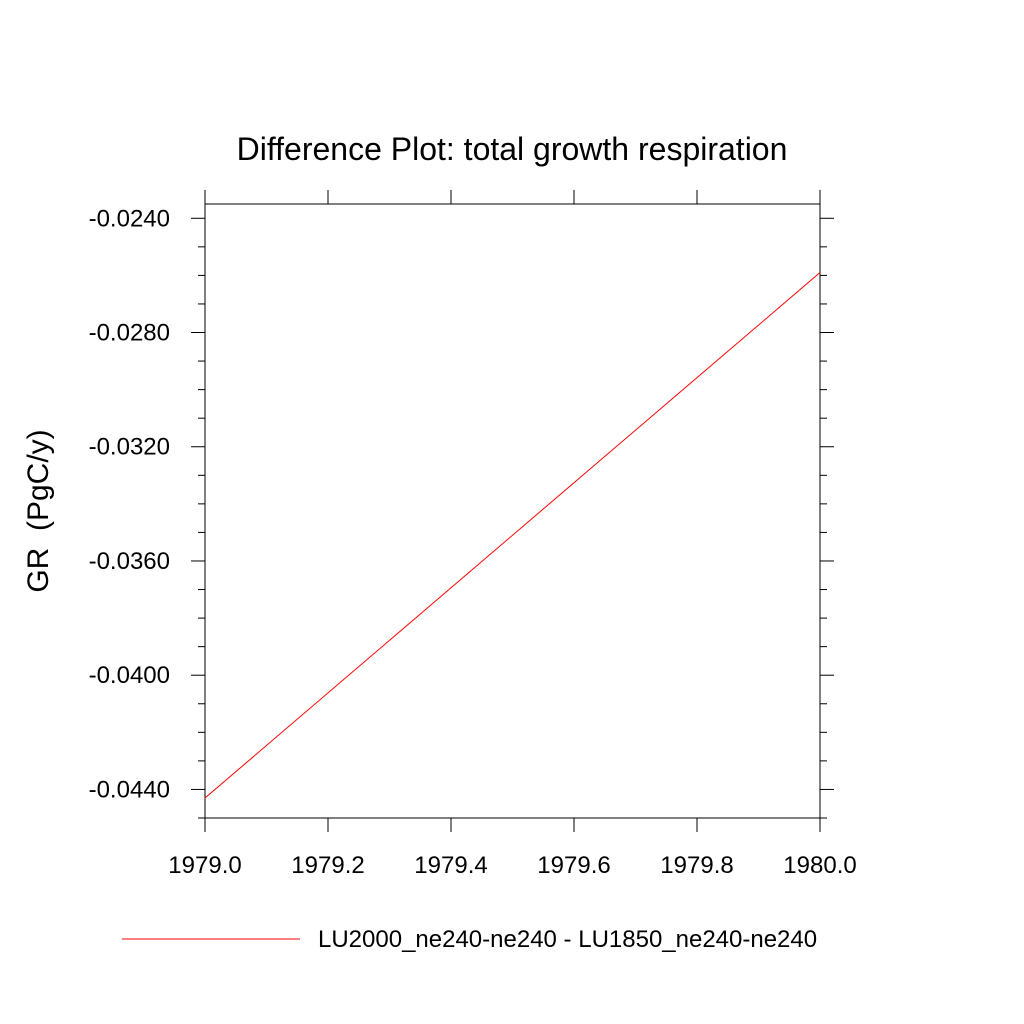  I want to click on y-tick-label: -0.0320, so click(129, 447).